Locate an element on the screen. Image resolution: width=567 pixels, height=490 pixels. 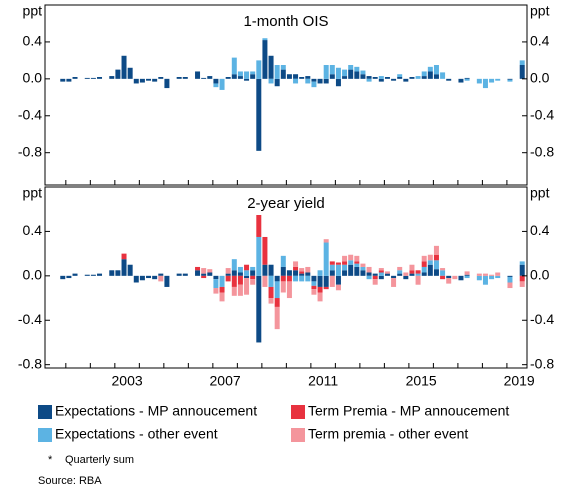
panel-title: 1-month OIS is located at coordinates (285, 21).